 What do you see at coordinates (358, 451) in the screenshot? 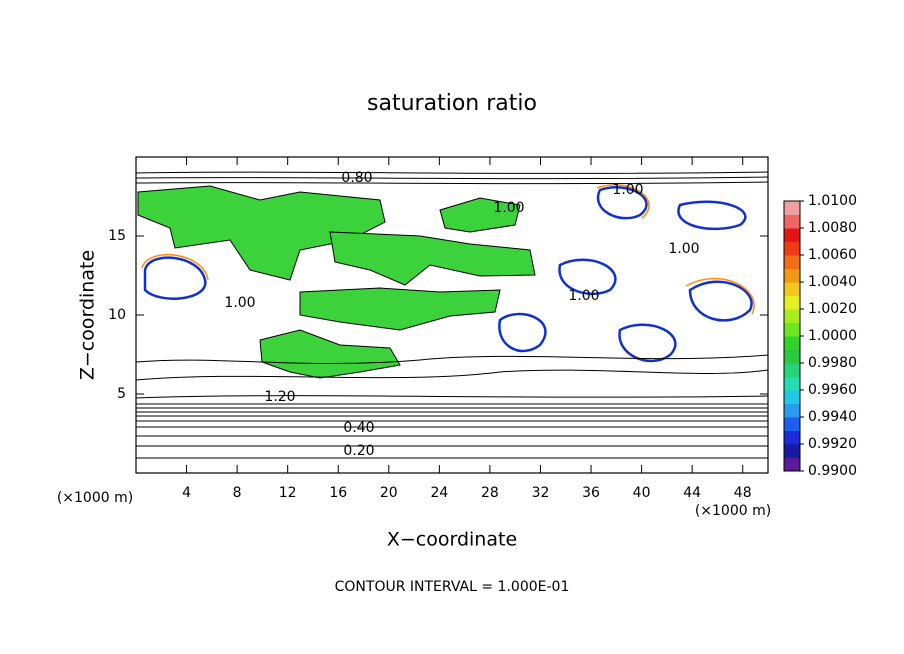
I see `contour-label: 0.20` at bounding box center [358, 451].